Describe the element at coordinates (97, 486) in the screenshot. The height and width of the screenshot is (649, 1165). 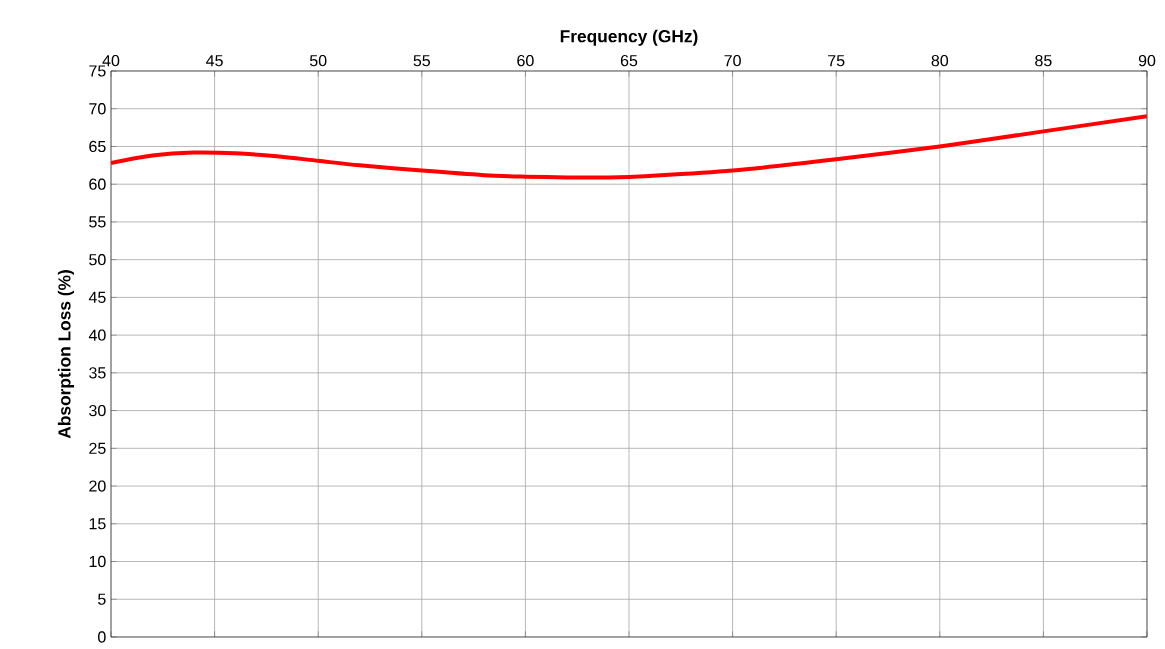
I see `y-tick-label: 20` at that location.